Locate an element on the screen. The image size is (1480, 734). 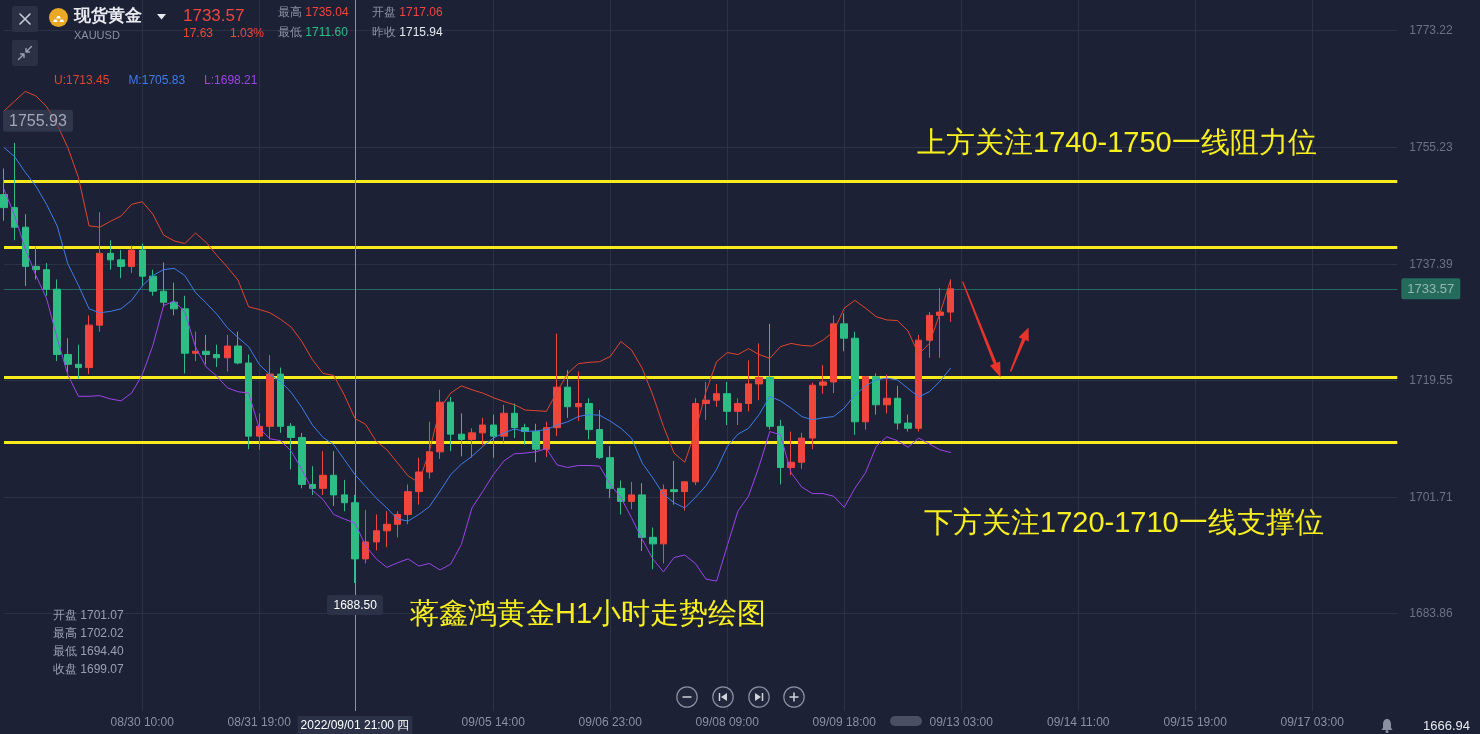
x-tick-label: 08/30 10:00 is located at coordinates (142, 722).